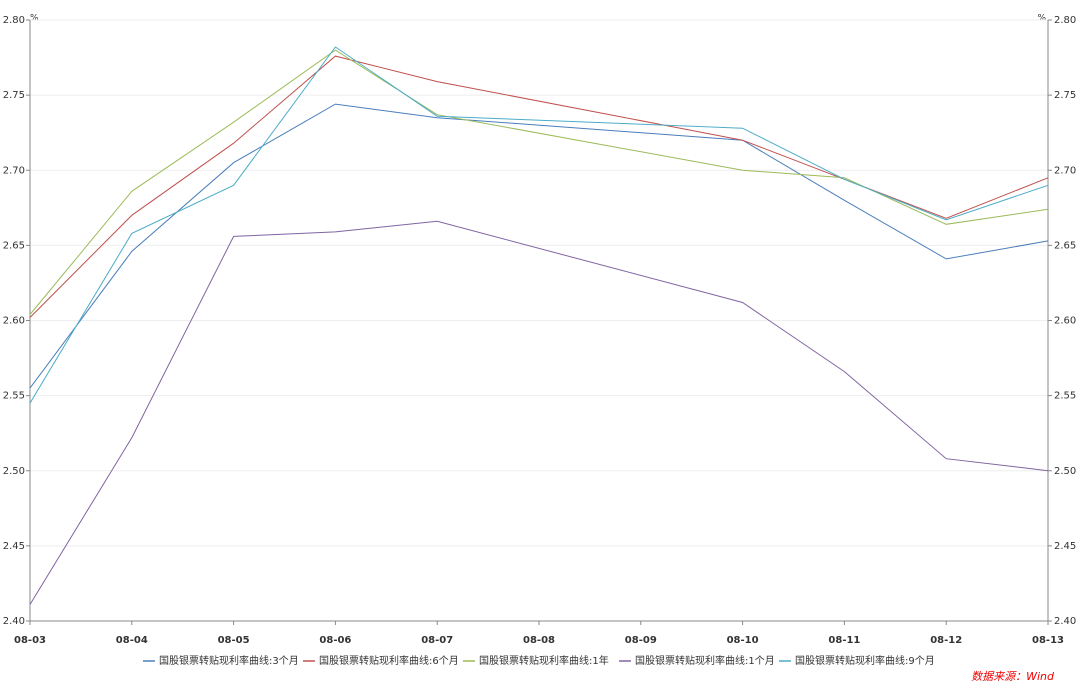 The image size is (1080, 684). What do you see at coordinates (544, 660) in the screenshot?
I see `legend-label: 国股银票转贴现利率曲线:1年` at bounding box center [544, 660].